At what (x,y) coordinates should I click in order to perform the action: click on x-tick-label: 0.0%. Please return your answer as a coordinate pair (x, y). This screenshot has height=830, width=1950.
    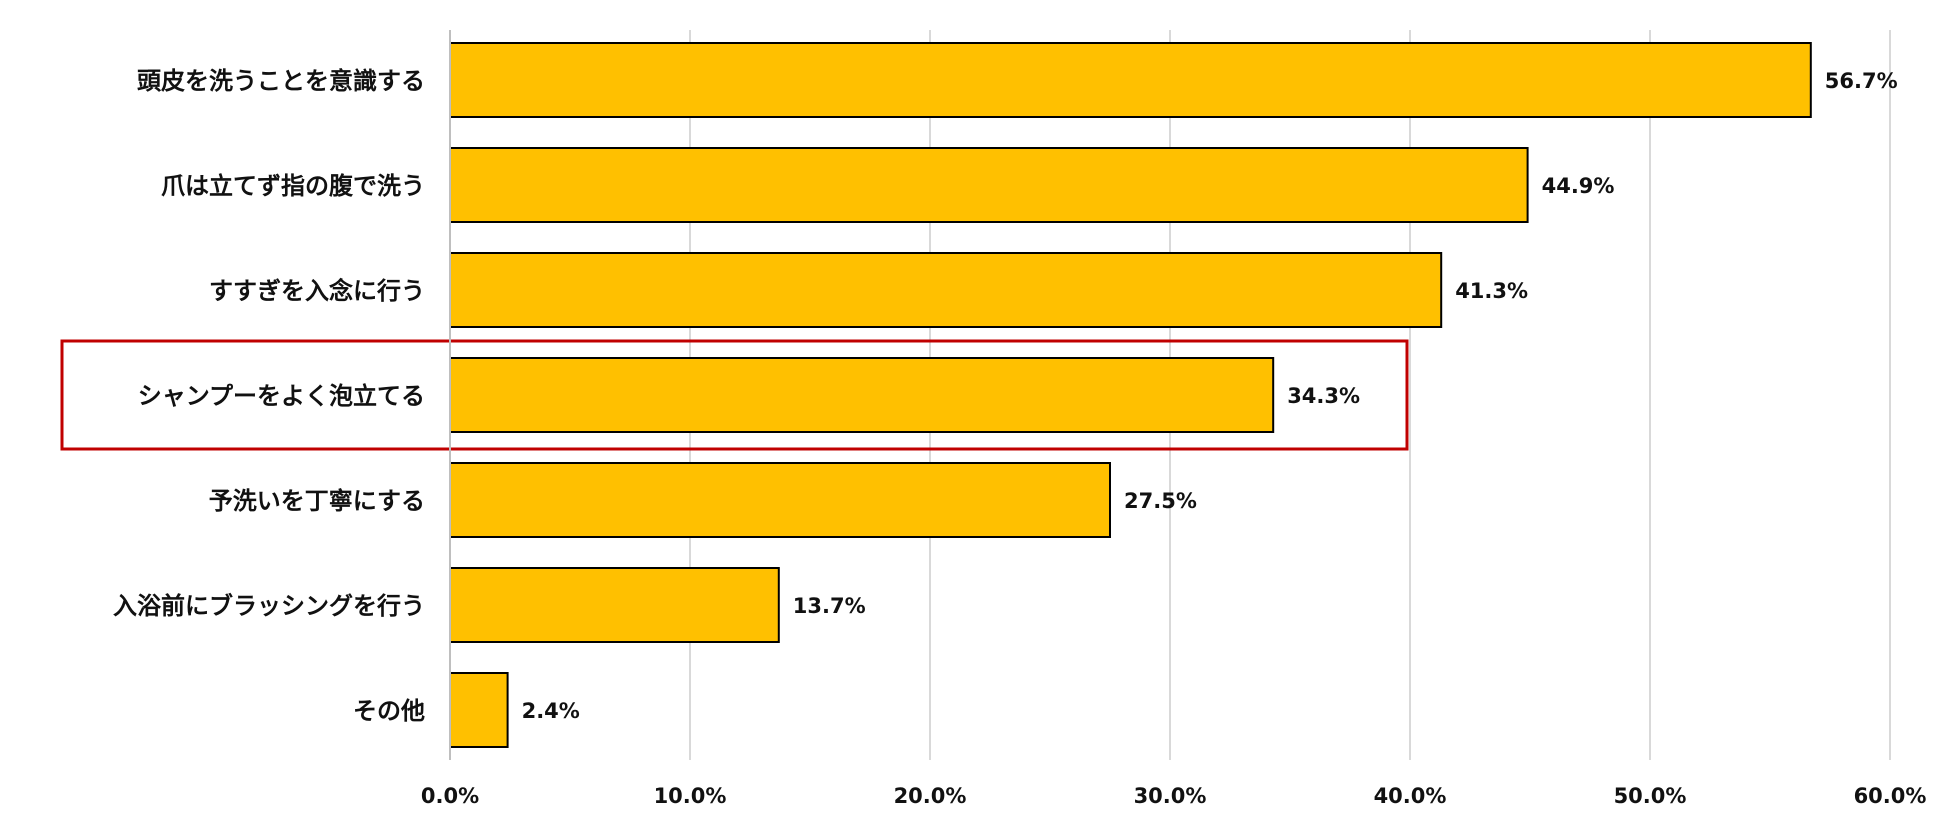
    Looking at the image, I should click on (450, 796).